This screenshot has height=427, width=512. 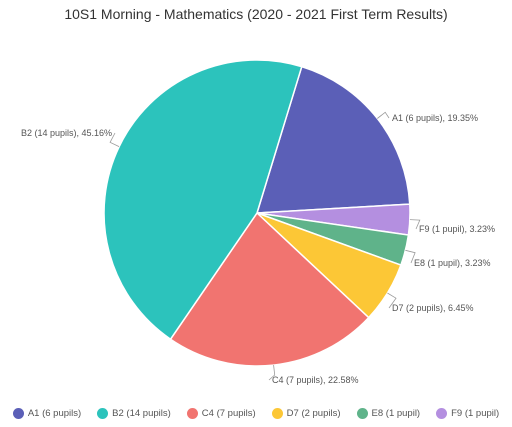 What do you see at coordinates (415, 224) in the screenshot?
I see `leader-line-f9` at bounding box center [415, 224].